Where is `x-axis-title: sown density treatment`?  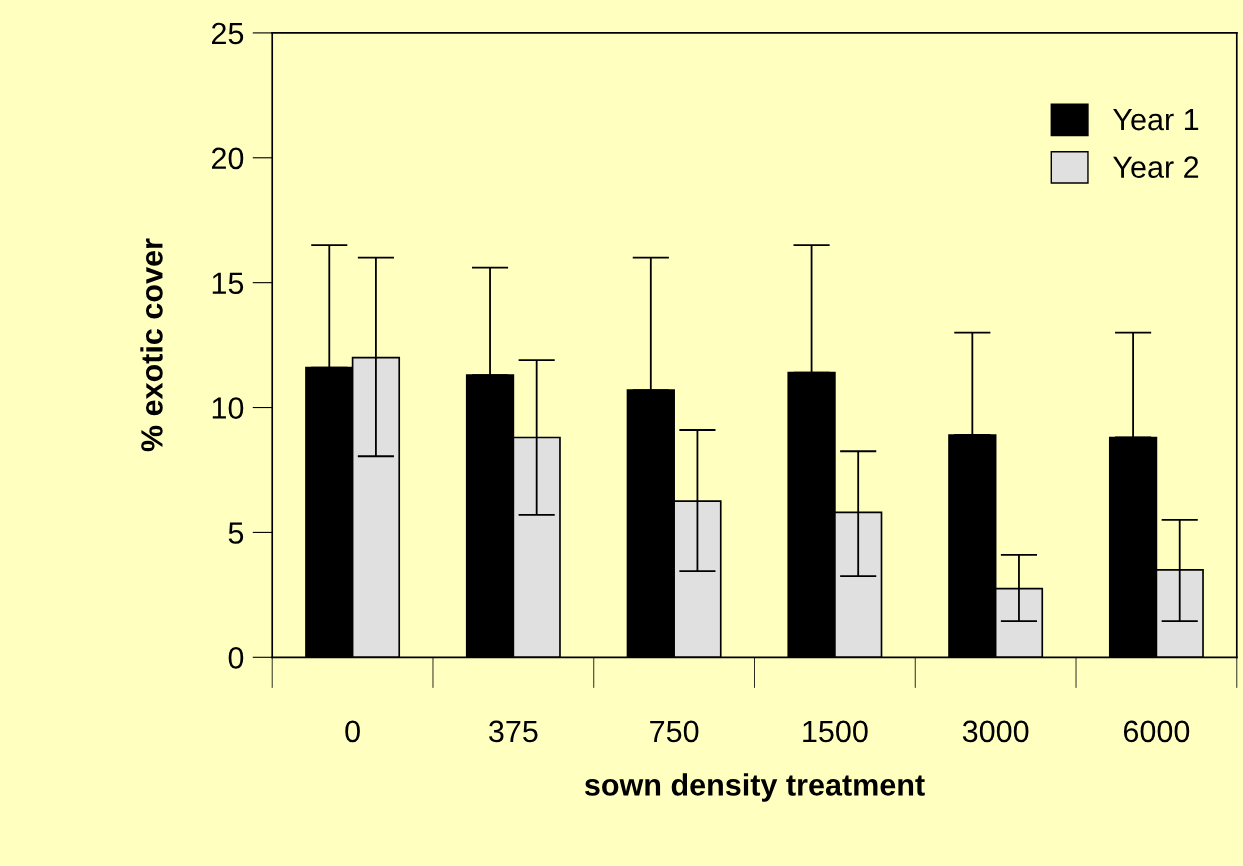
x-axis-title: sown density treatment is located at coordinates (754, 787).